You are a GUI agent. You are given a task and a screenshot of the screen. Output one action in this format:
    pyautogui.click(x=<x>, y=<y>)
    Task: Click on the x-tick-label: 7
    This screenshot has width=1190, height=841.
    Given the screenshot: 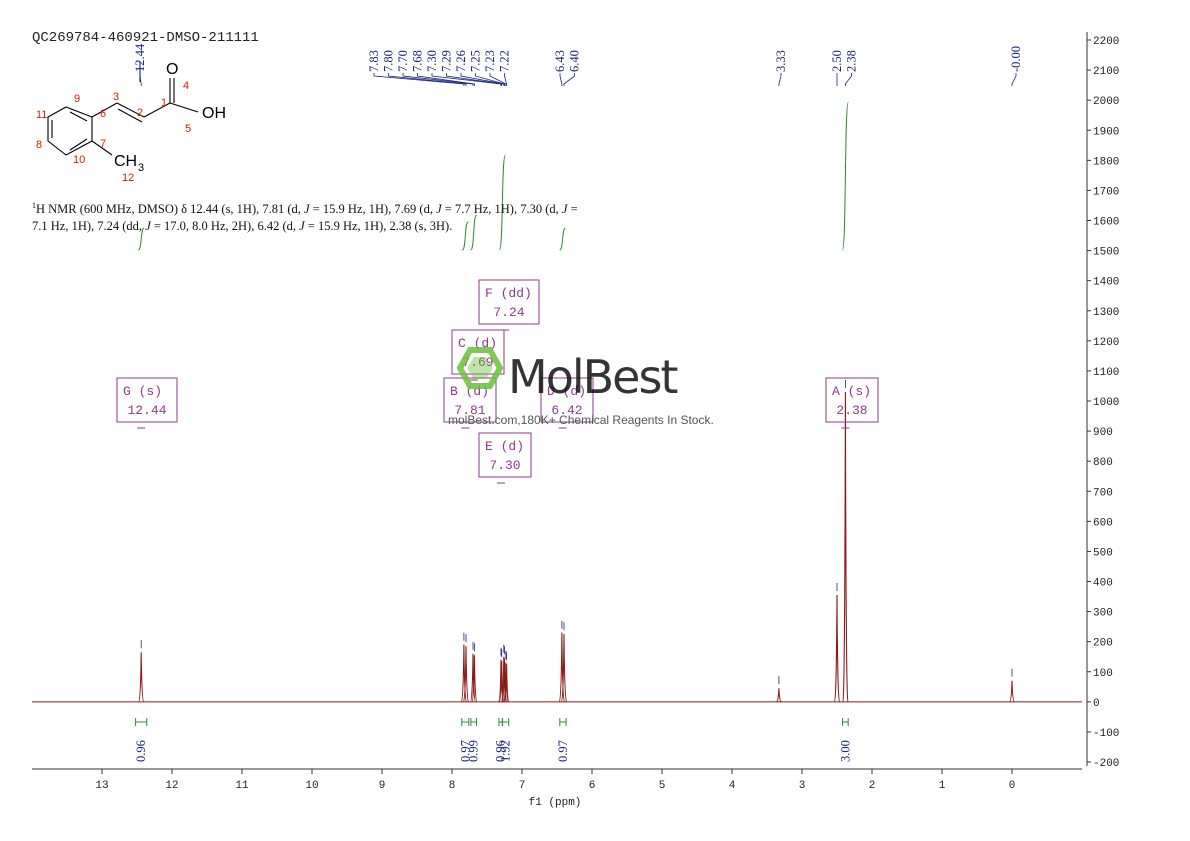 What is the action you would take?
    pyautogui.click(x=522, y=786)
    